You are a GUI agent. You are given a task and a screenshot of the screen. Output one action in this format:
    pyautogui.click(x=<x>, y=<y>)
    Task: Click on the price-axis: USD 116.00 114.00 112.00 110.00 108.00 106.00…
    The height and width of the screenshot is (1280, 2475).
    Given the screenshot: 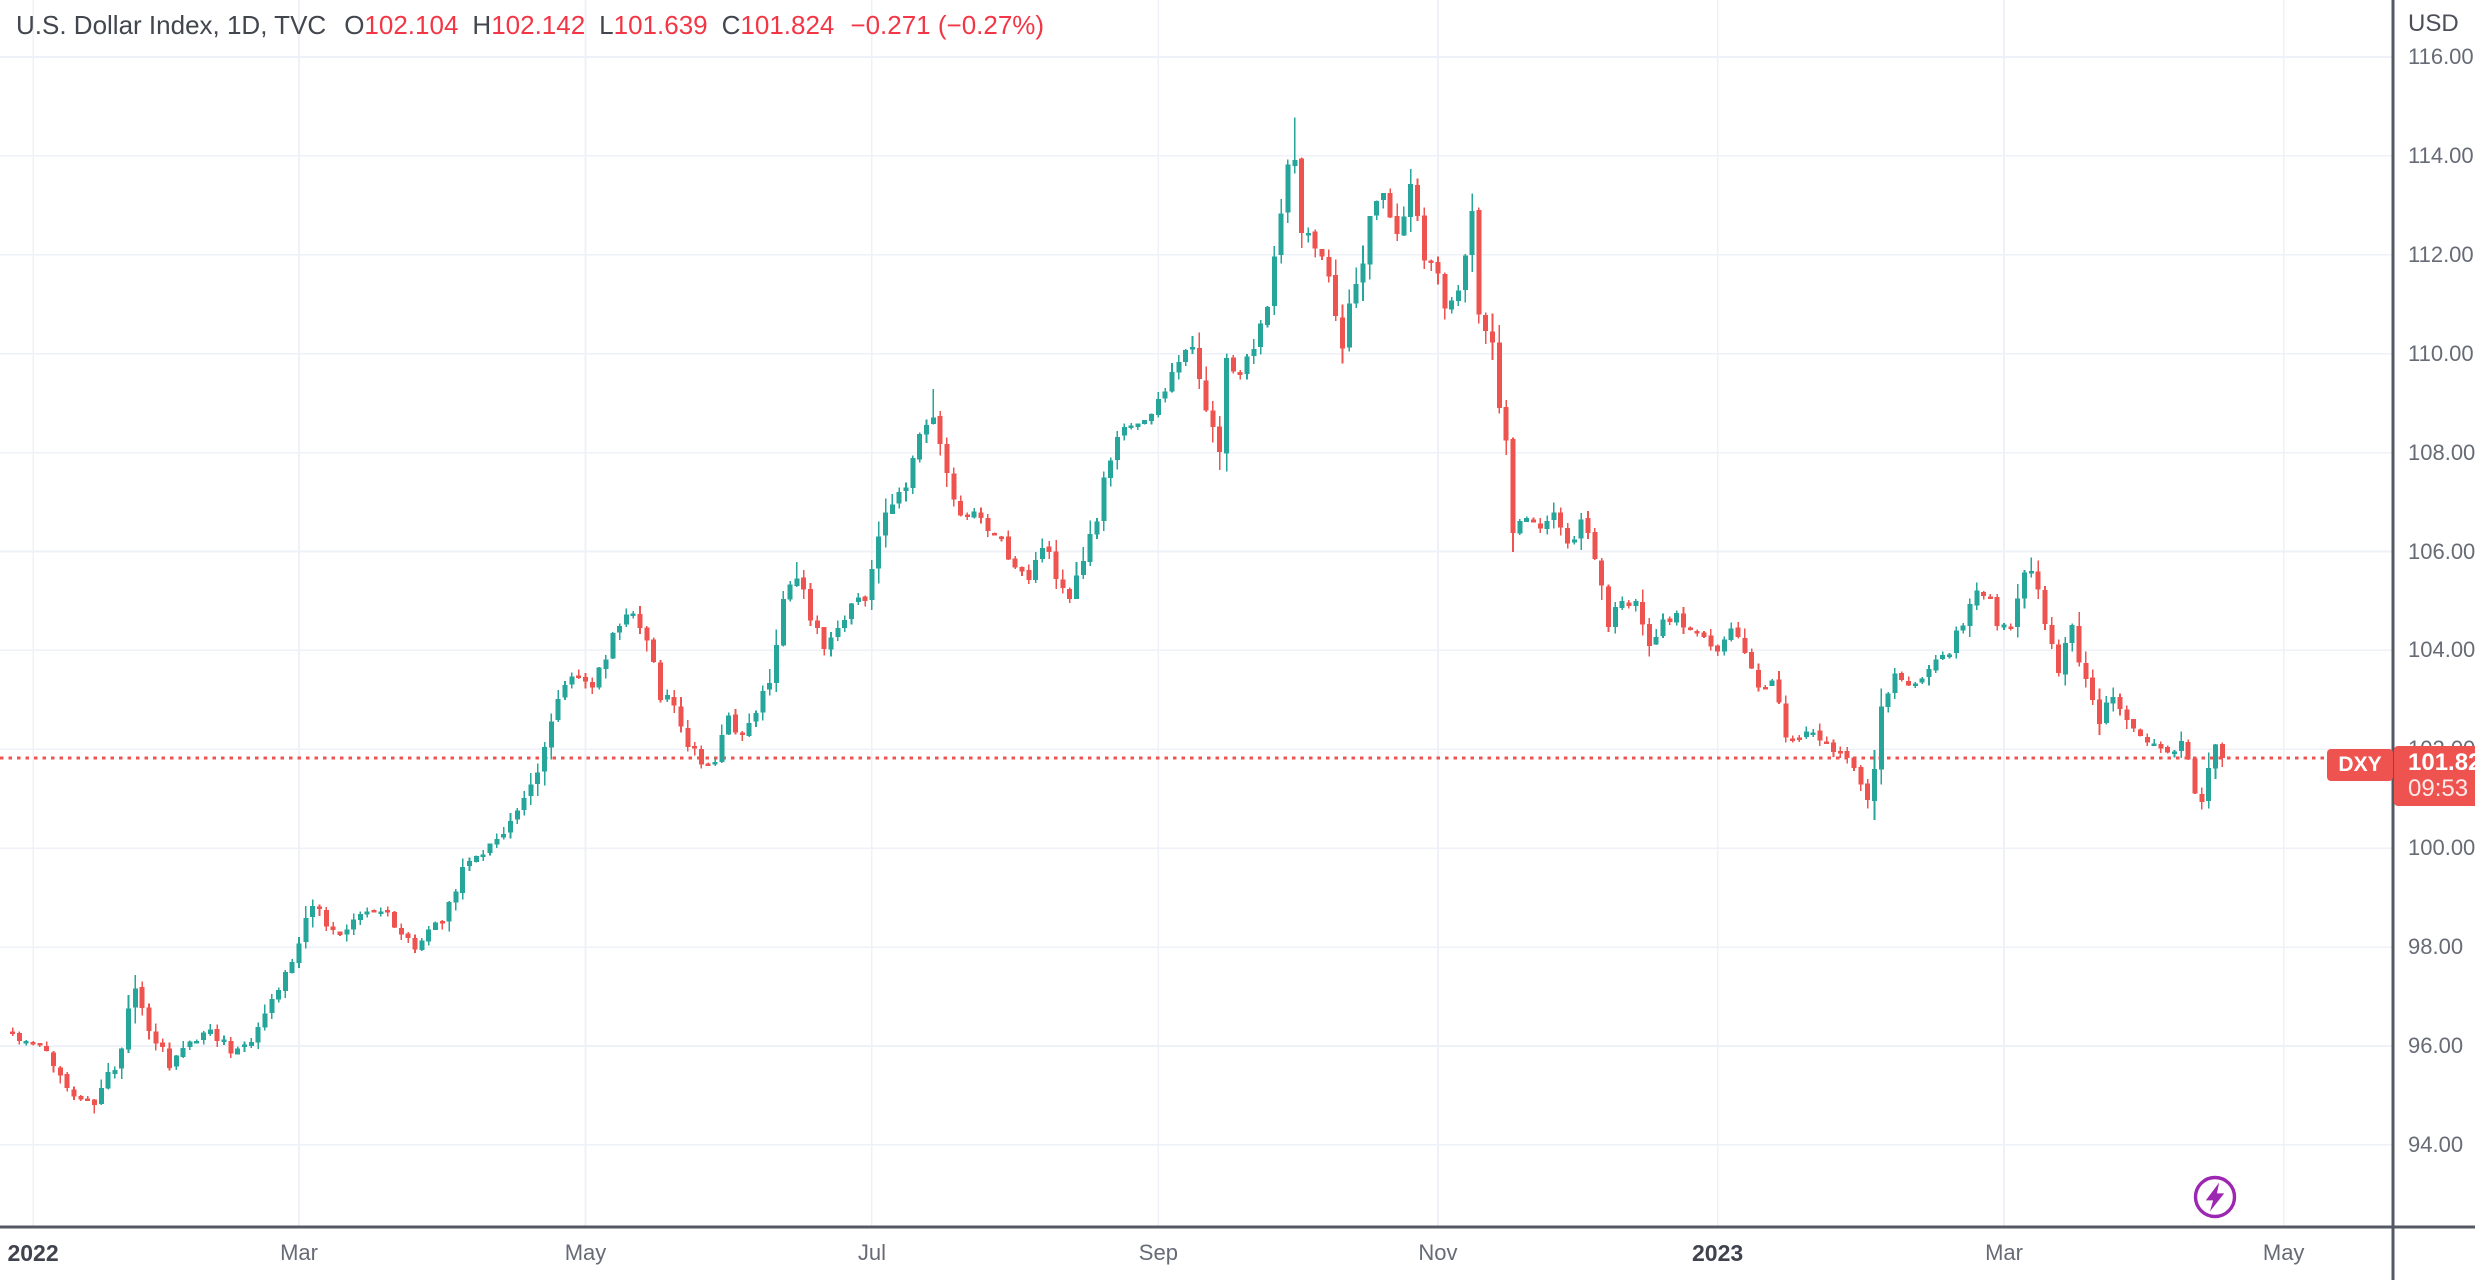 What is the action you would take?
    pyautogui.click(x=2434, y=613)
    